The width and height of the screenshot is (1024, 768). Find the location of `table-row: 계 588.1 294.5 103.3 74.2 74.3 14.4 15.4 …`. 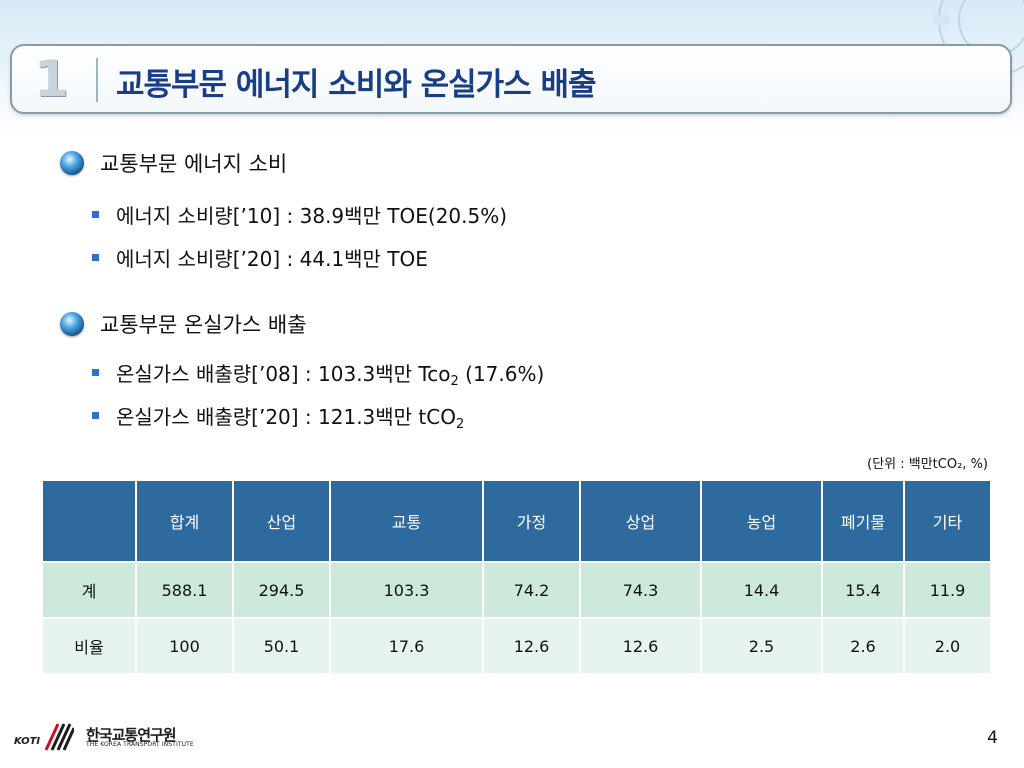

table-row: 계 588.1 294.5 103.3 74.2 74.3 14.4 15.4 … is located at coordinates (516, 590).